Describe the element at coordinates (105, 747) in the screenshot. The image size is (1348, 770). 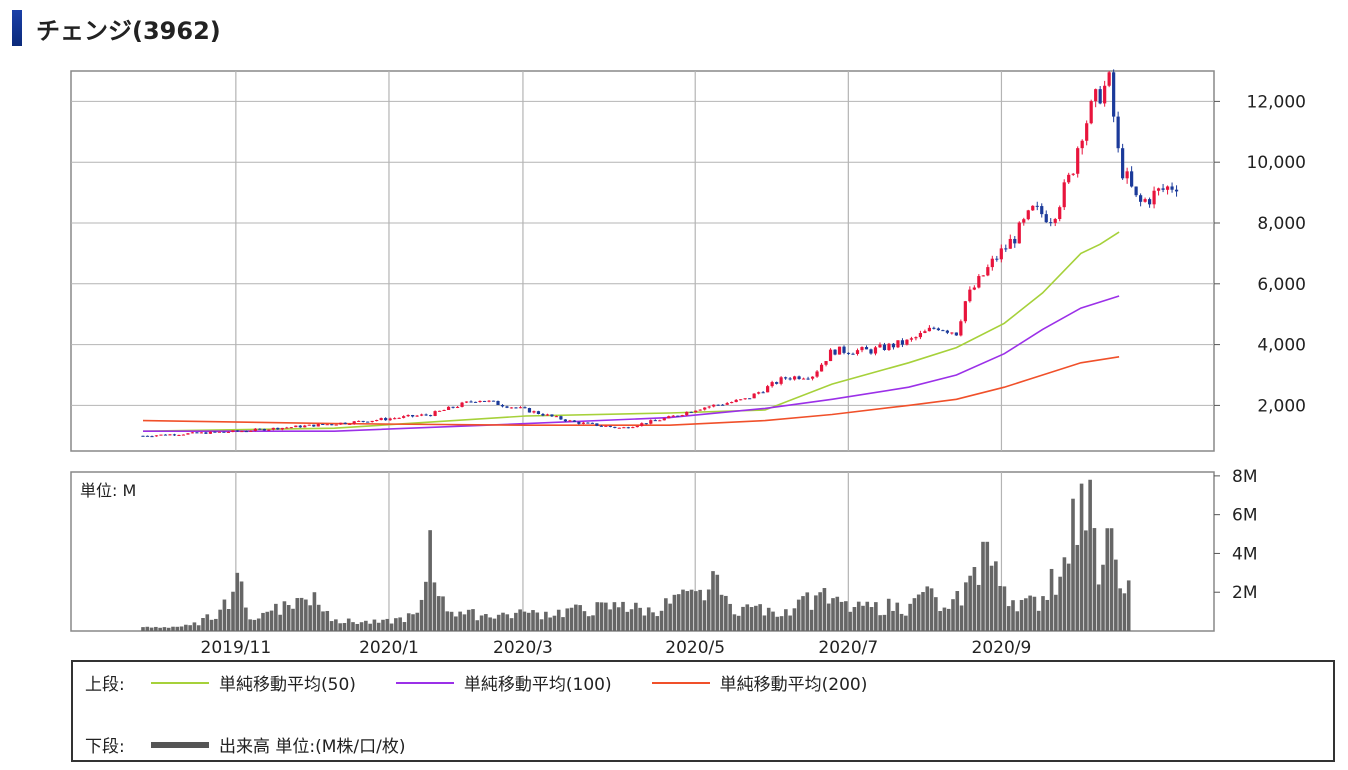
I see `legend-lower-label: 下段:` at that location.